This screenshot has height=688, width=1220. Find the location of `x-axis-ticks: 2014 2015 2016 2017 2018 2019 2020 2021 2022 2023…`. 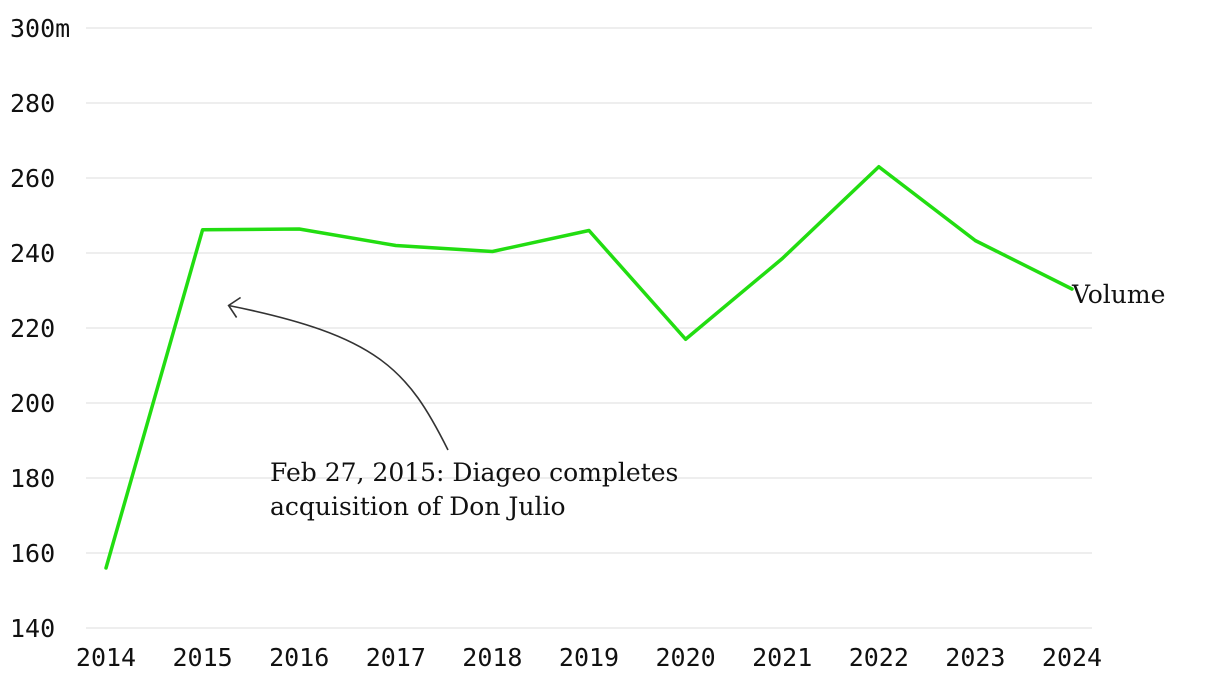

x-axis-ticks: 2014 2015 2016 2017 2018 2019 2020 2021 2022 2023… is located at coordinates (589, 657).